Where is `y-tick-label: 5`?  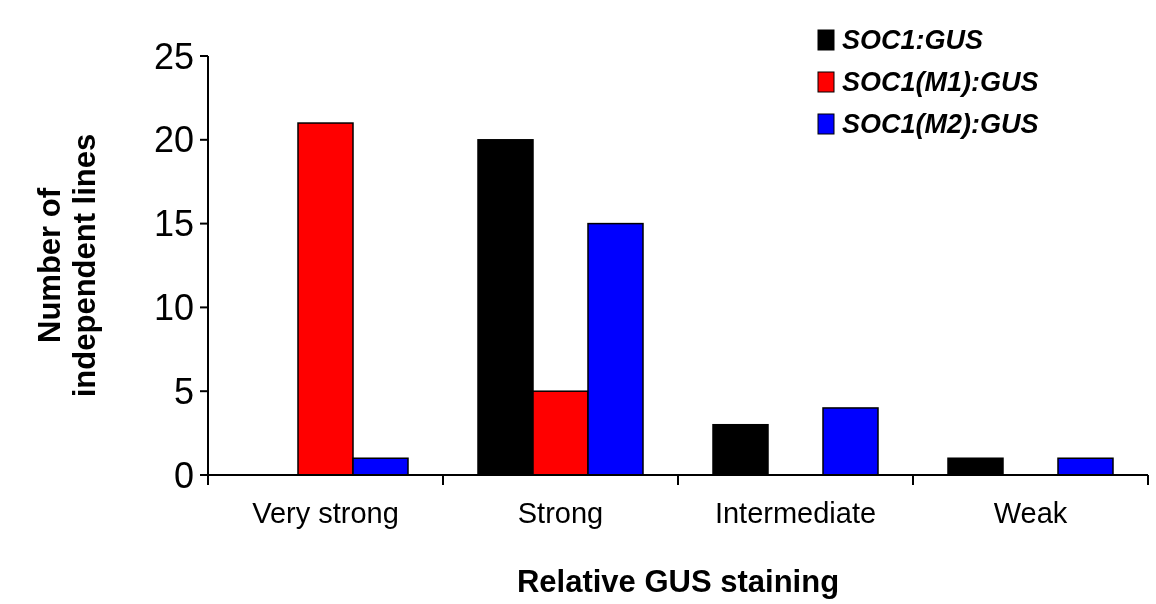 y-tick-label: 5 is located at coordinates (183, 391).